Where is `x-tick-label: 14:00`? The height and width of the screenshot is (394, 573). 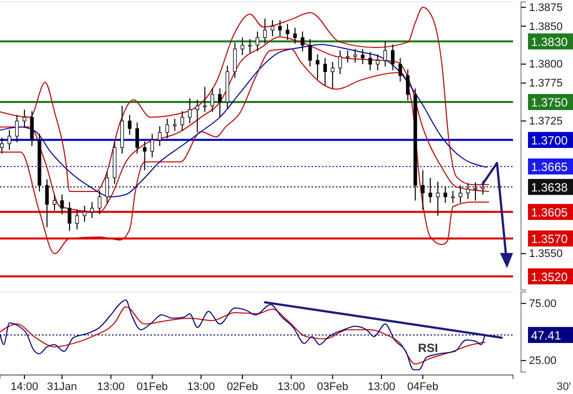
x-tick-label: 14:00 is located at coordinates (24, 386).